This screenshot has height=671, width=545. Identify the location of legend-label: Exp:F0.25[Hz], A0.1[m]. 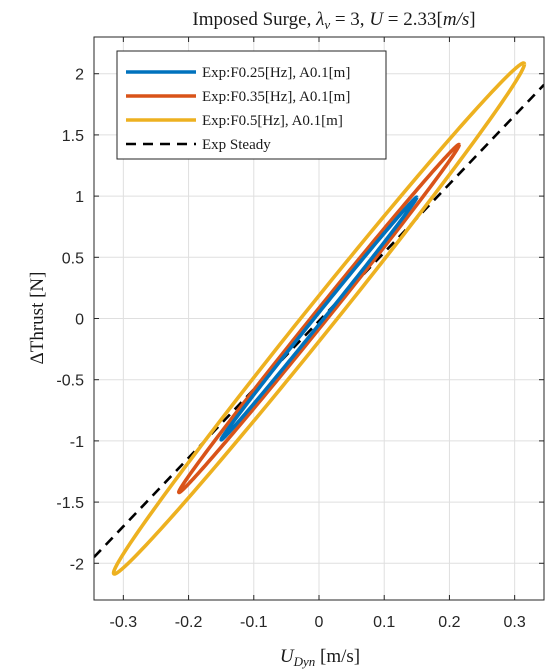
(276, 73).